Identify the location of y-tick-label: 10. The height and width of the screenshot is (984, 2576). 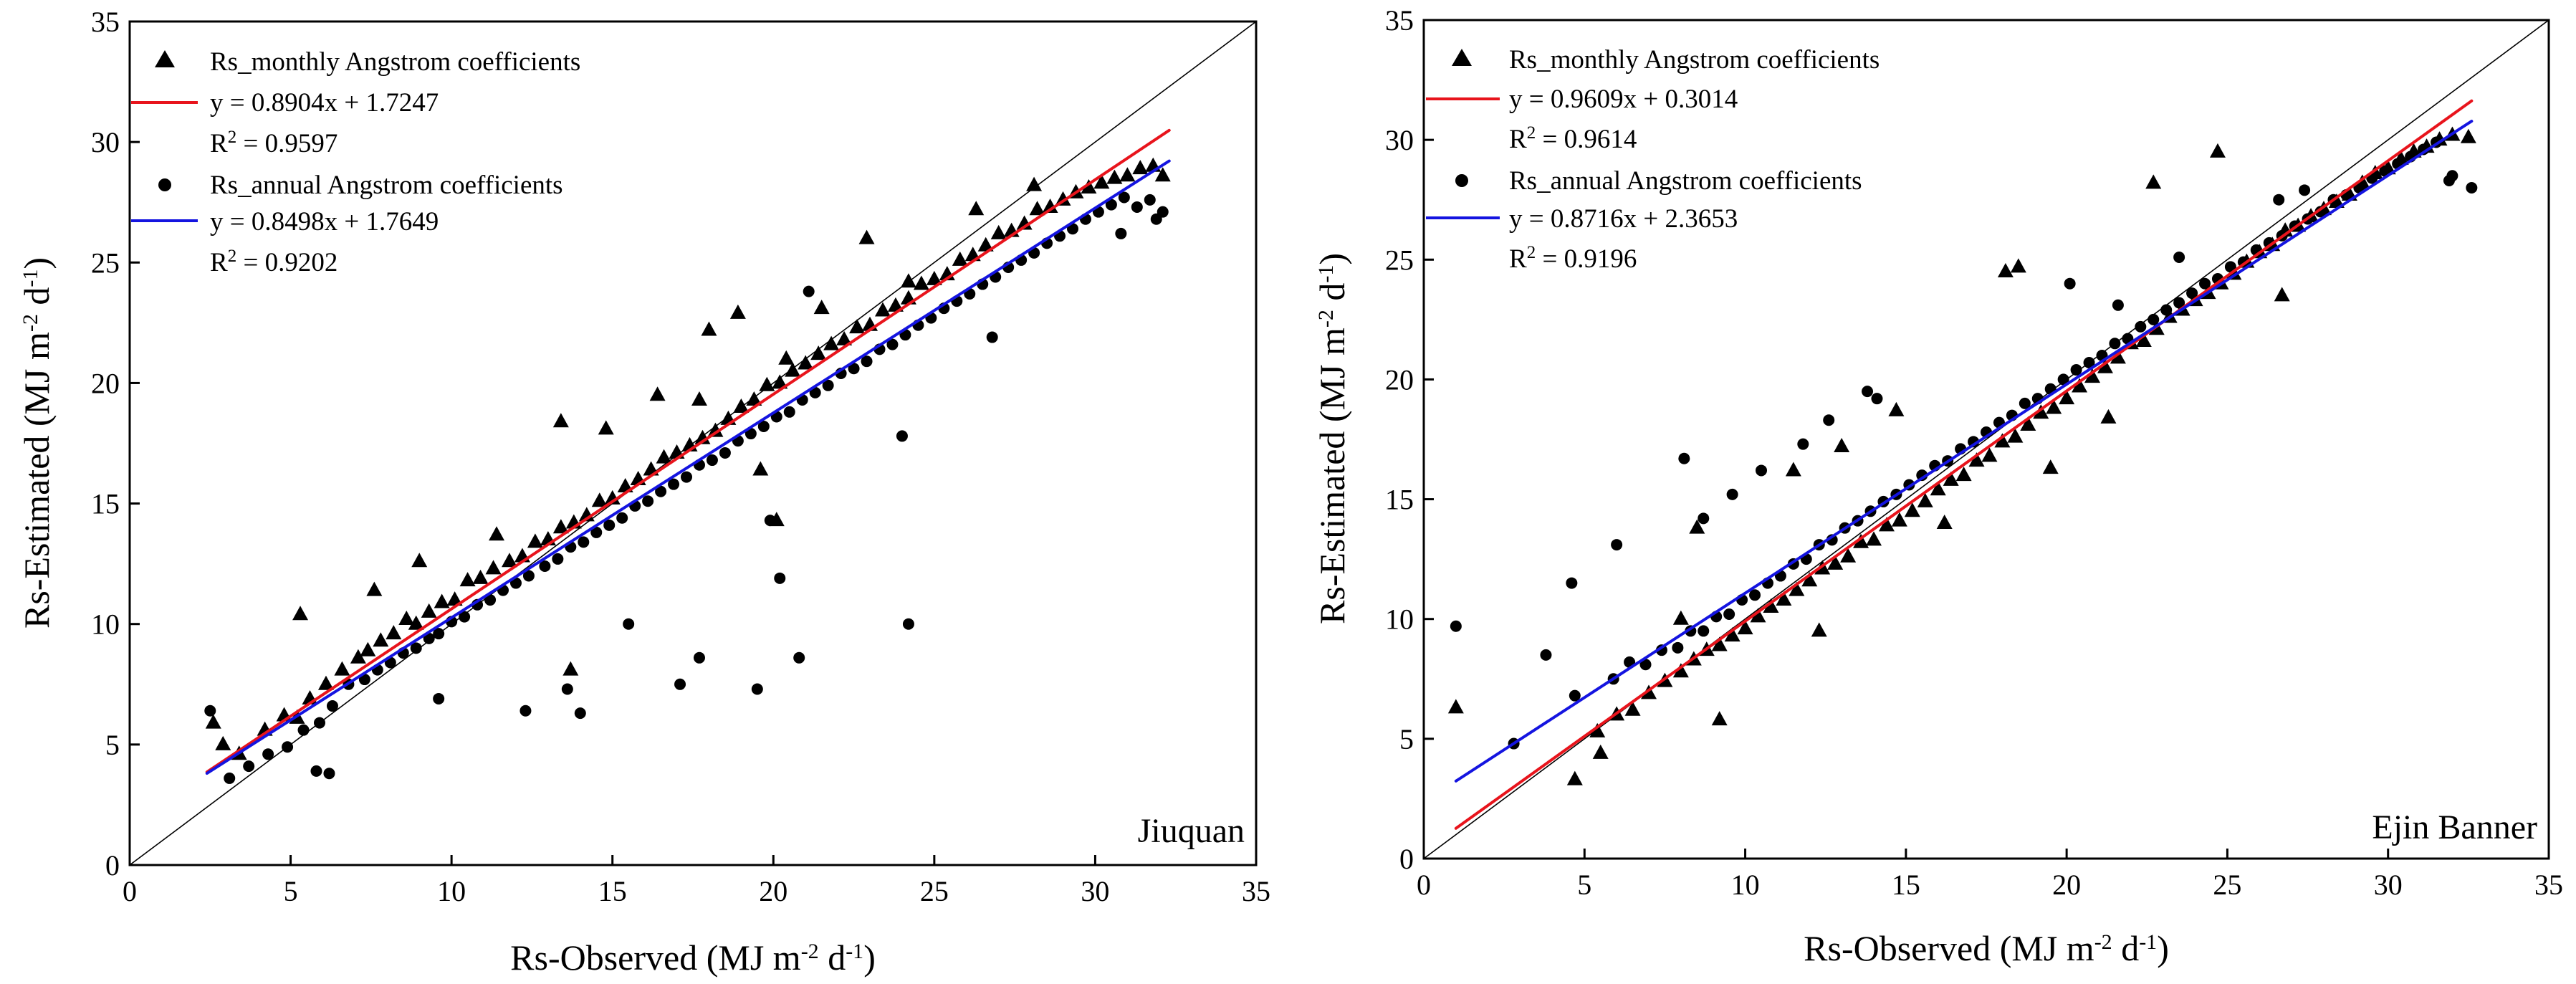
(106, 624).